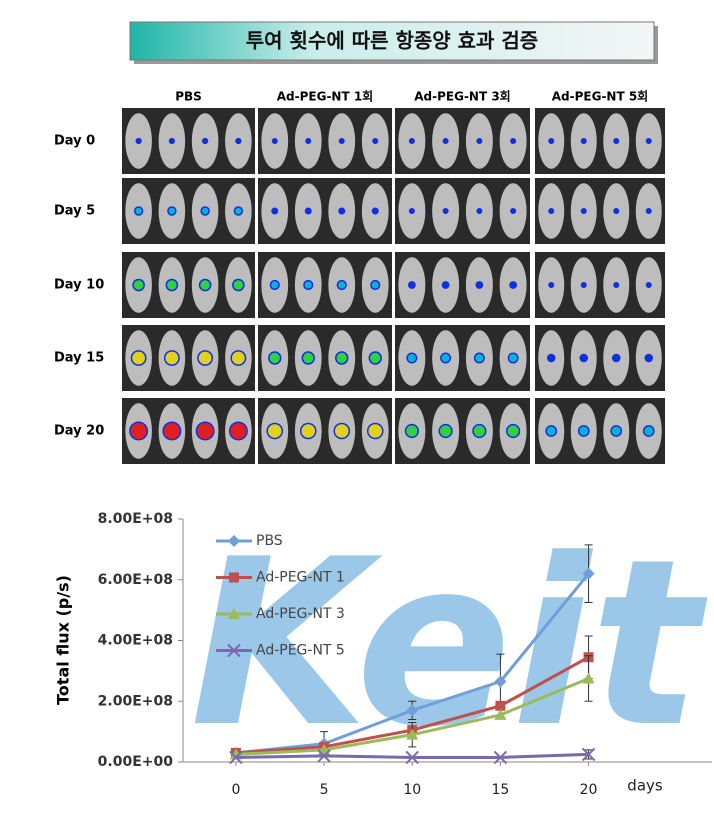 This screenshot has height=833, width=714. What do you see at coordinates (300, 614) in the screenshot?
I see `legend-label: Ad-PEG-NT 3` at bounding box center [300, 614].